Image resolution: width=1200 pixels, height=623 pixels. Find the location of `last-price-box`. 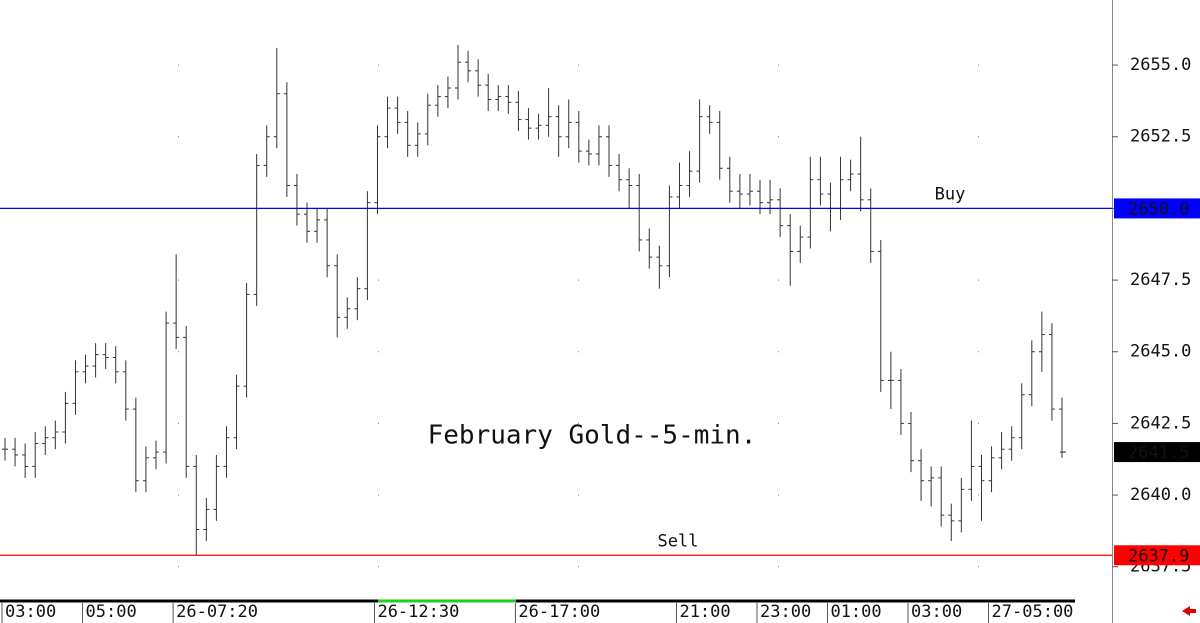

last-price-box is located at coordinates (1157, 452).